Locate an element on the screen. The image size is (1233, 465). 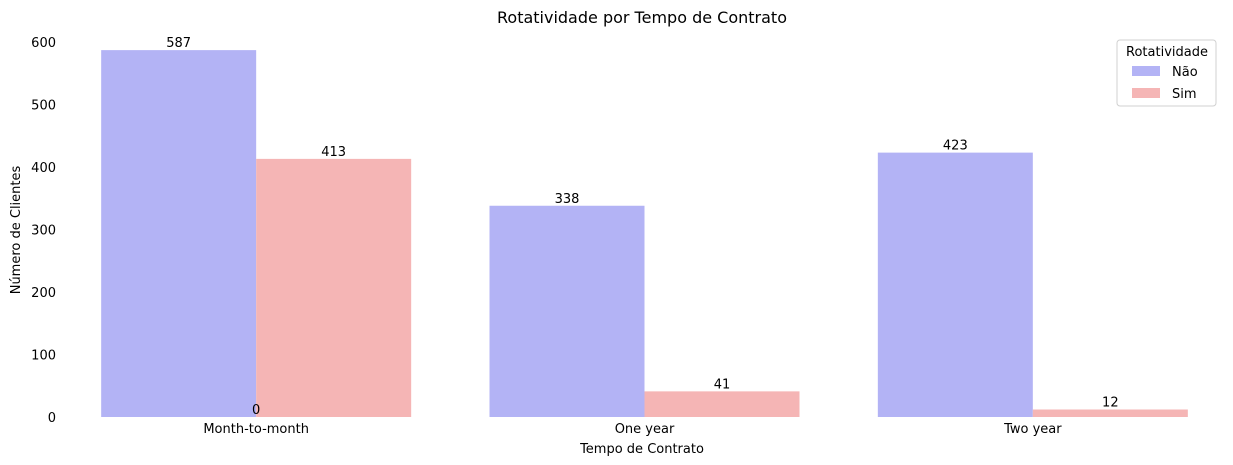
y-tick-label: 100 is located at coordinates (43, 356).